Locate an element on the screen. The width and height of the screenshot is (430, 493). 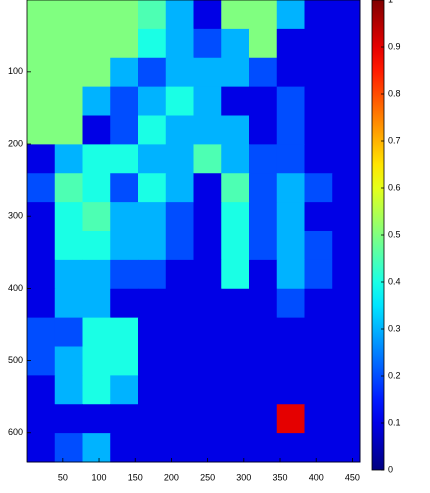
colorbar-tick-label: 0.9 is located at coordinates (394, 46).